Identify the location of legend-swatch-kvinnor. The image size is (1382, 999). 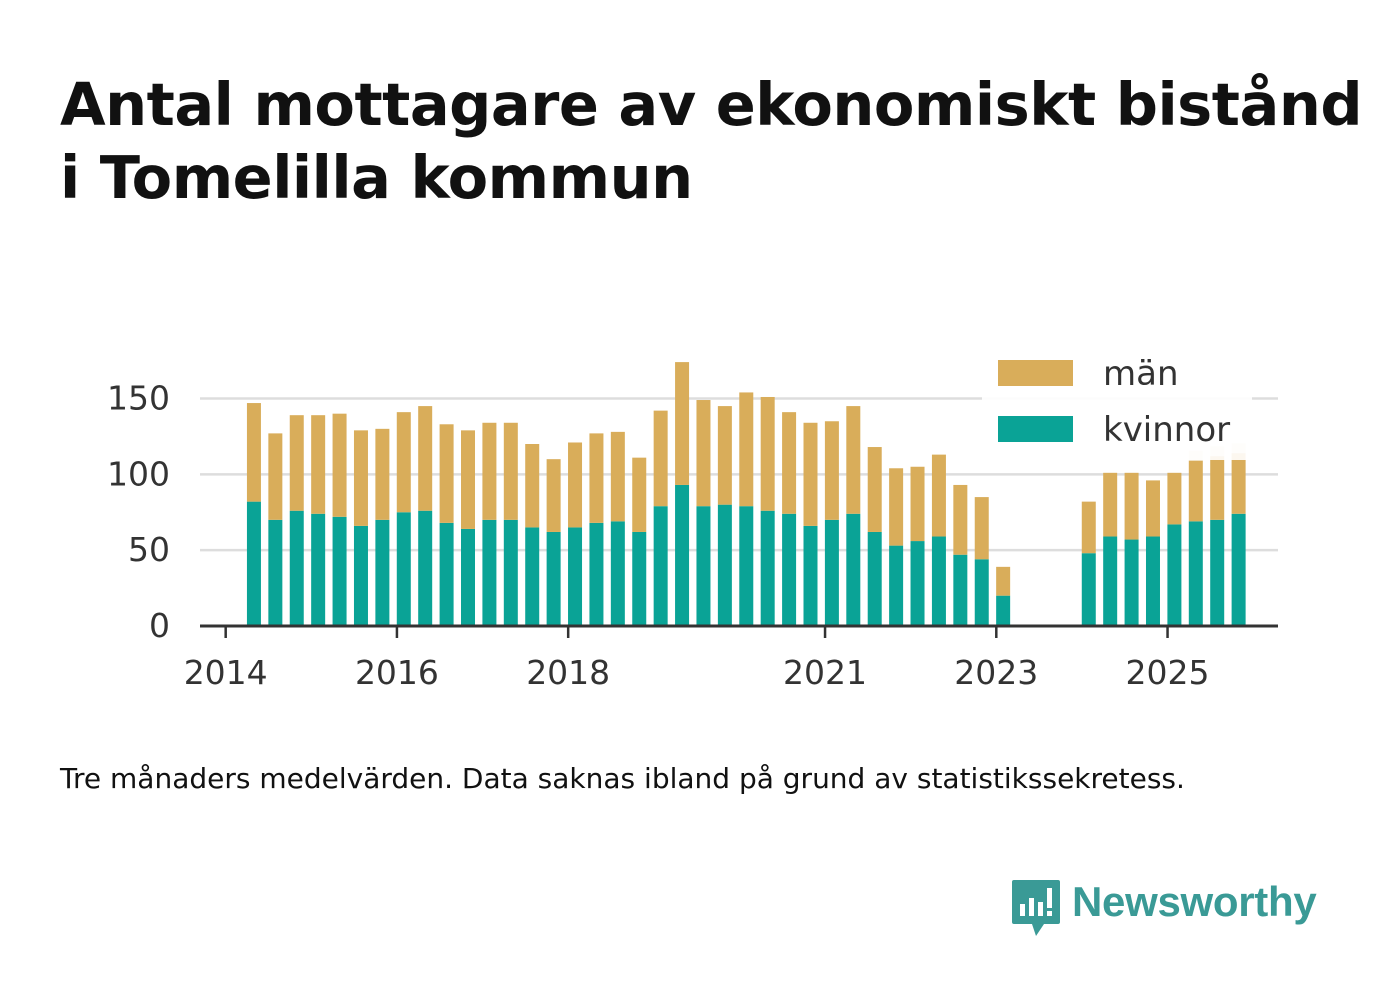
(1035, 429).